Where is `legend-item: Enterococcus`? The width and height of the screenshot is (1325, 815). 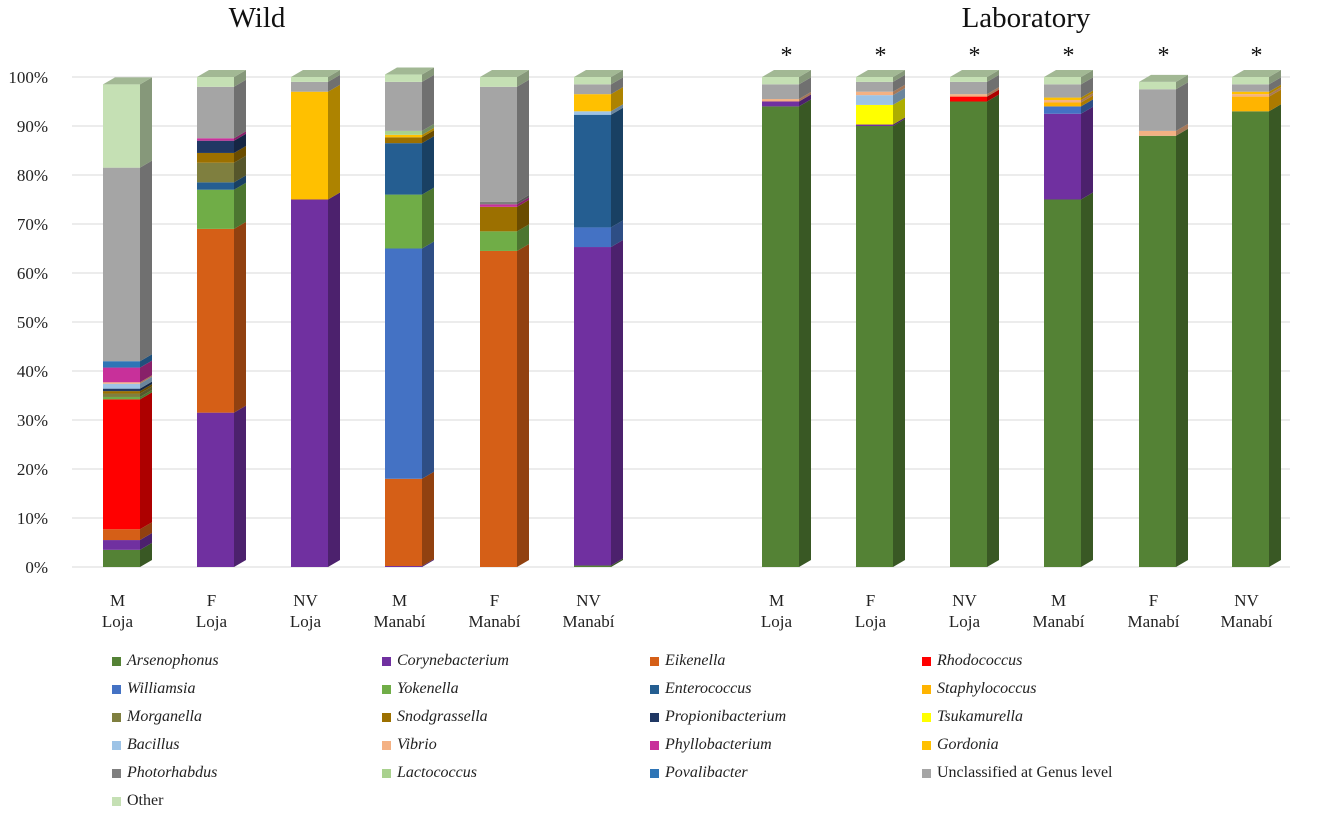 legend-item: Enterococcus is located at coordinates (700, 689).